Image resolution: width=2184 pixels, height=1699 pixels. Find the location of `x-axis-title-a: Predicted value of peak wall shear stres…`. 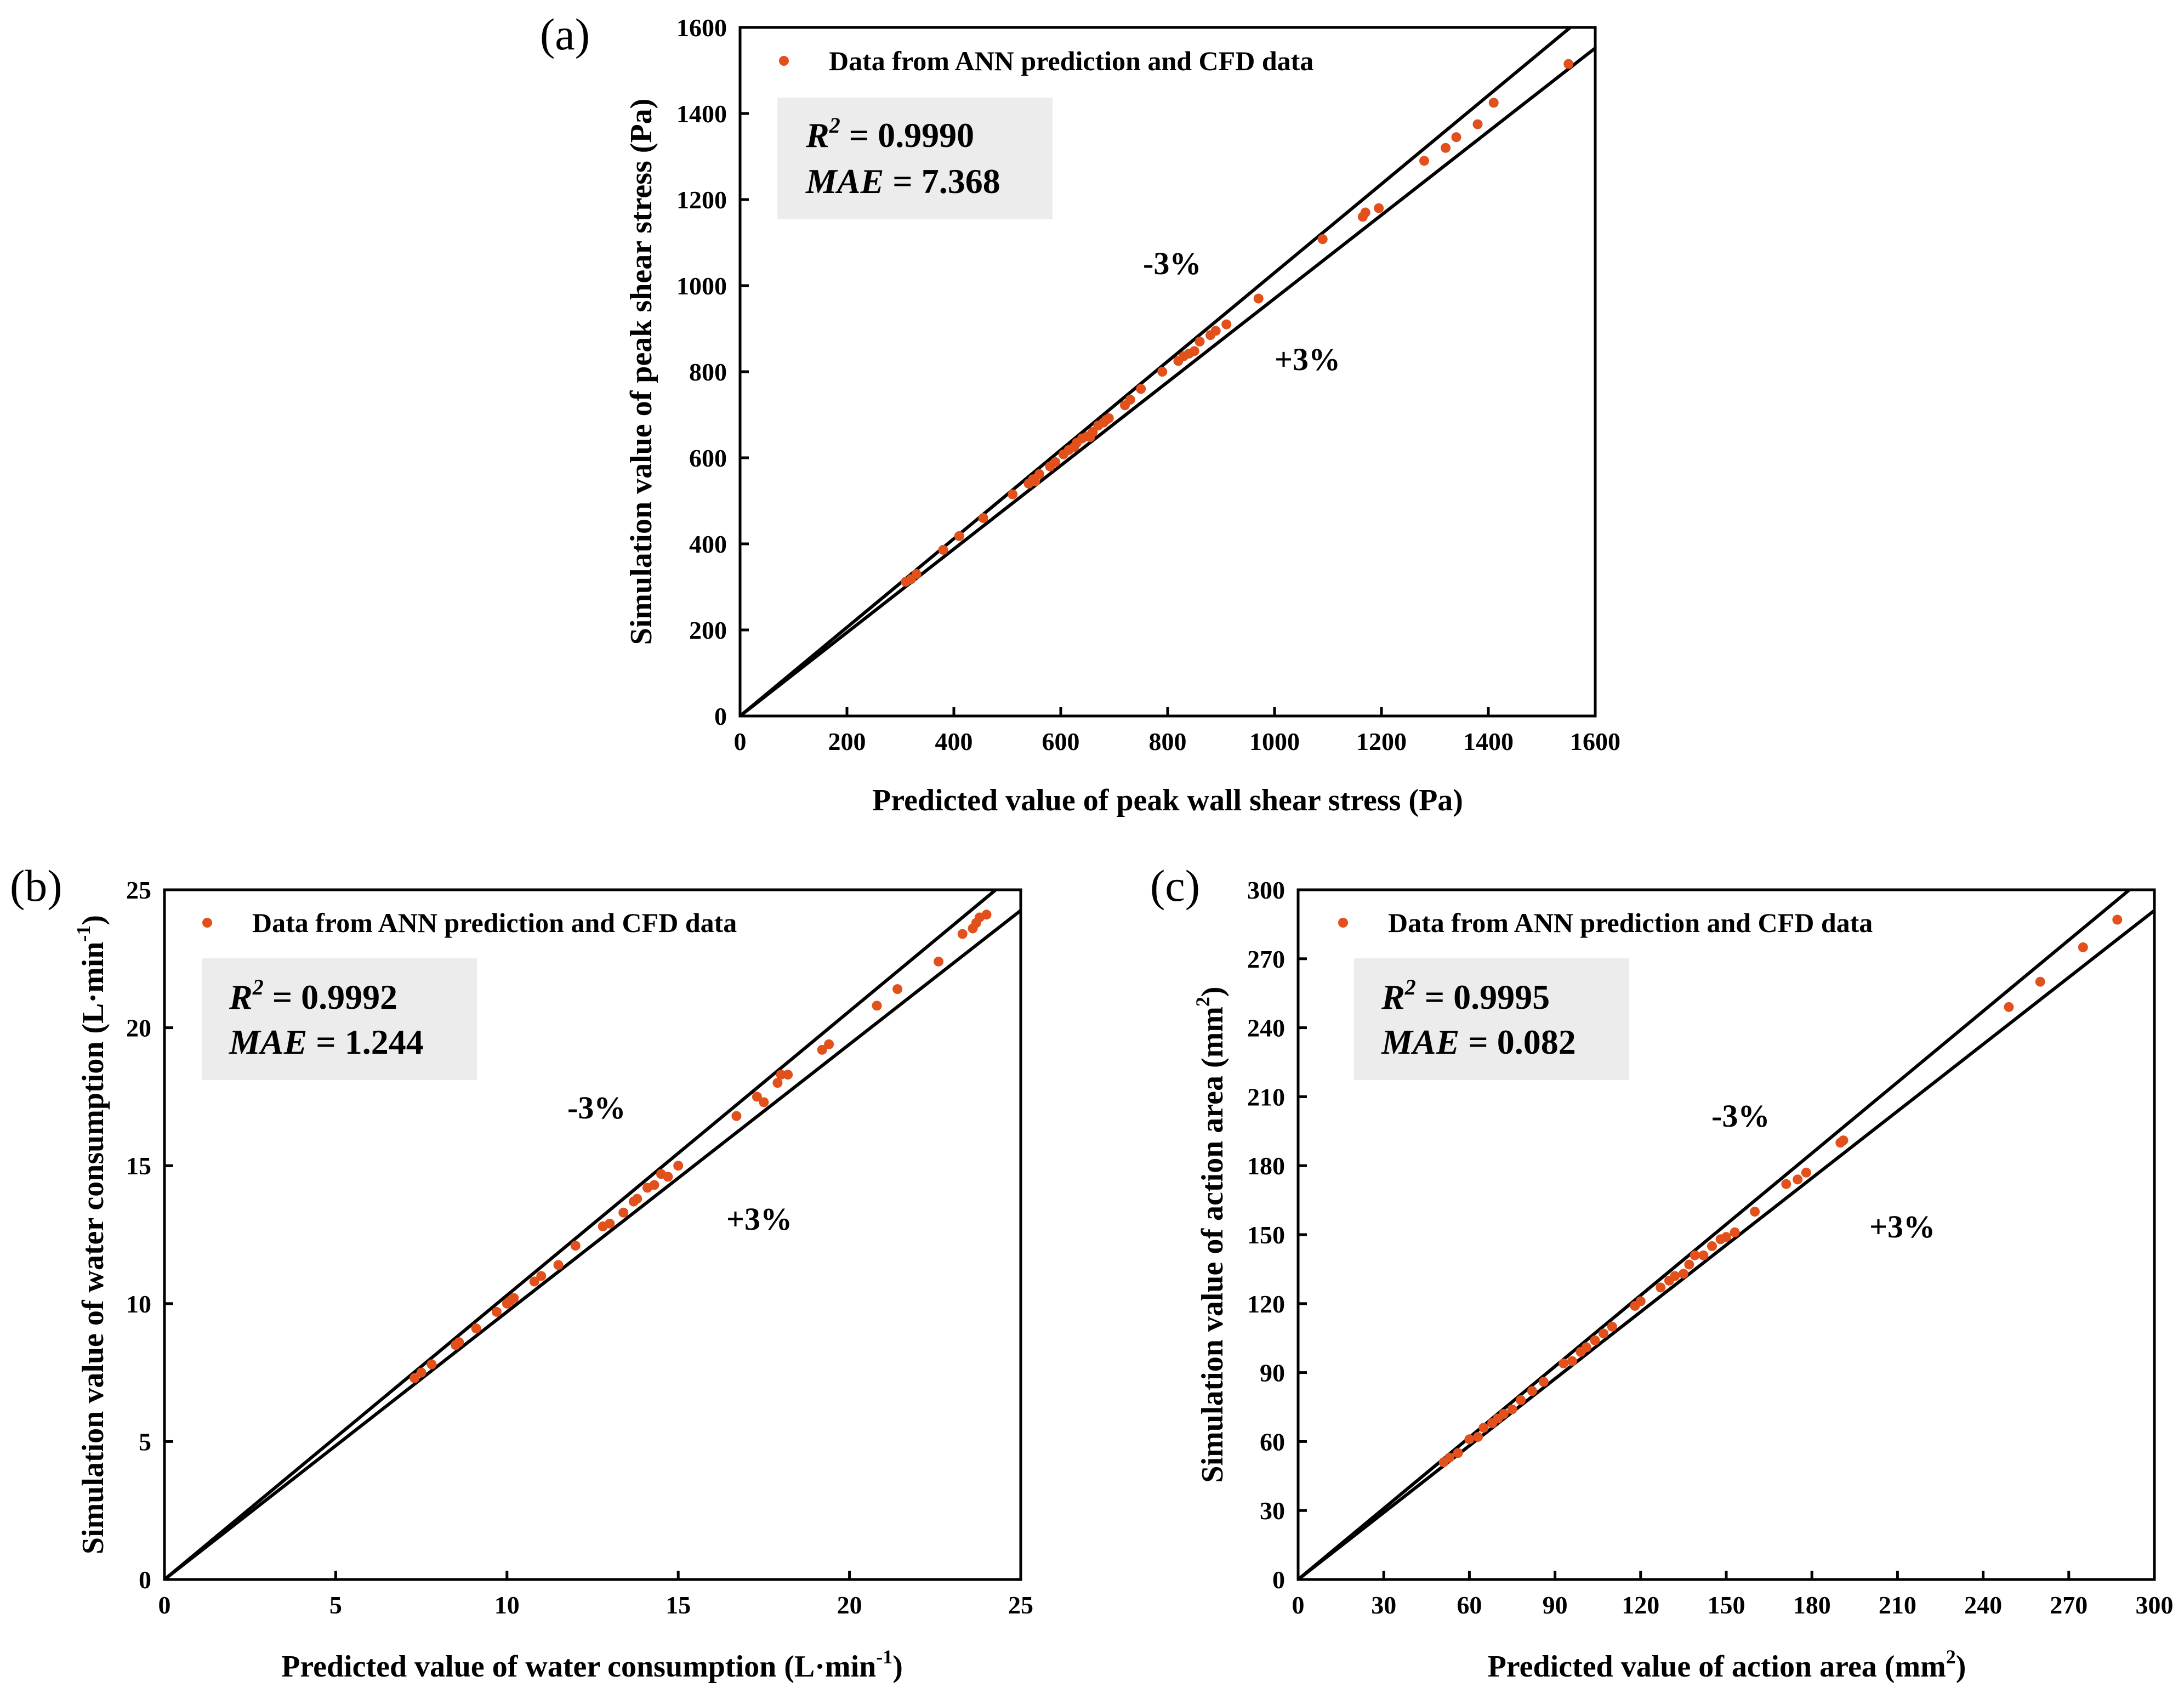

x-axis-title-a: Predicted value of peak wall shear stres… is located at coordinates (1167, 800).